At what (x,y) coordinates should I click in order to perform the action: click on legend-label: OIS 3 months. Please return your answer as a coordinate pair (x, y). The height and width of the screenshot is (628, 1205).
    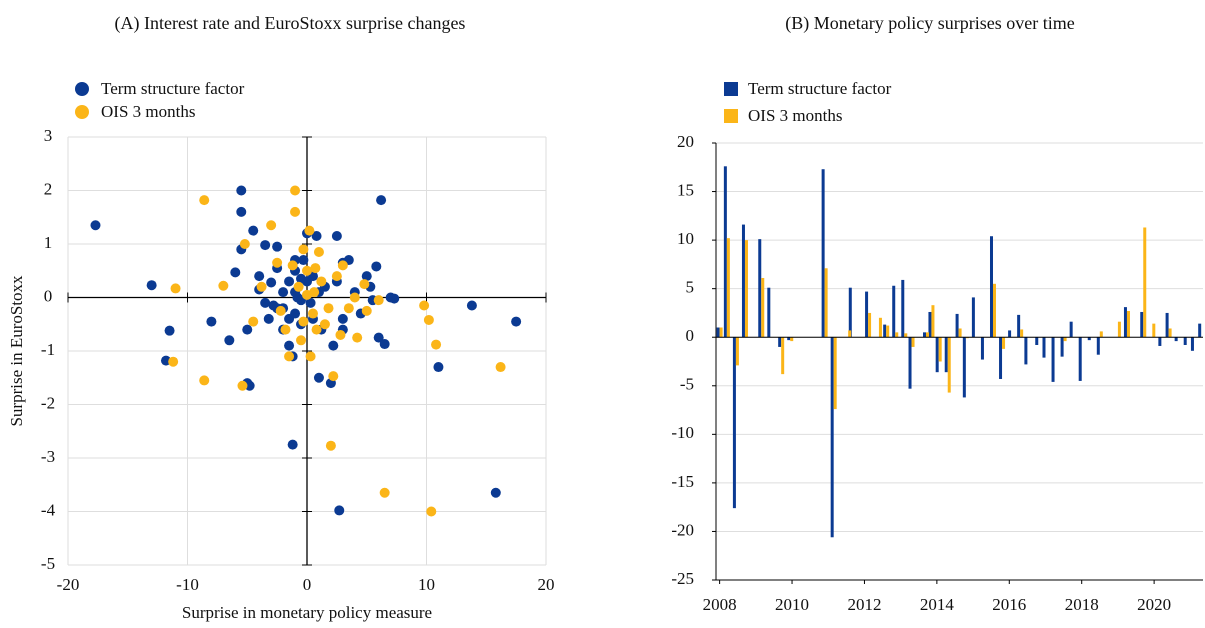
    Looking at the image, I should click on (148, 111).